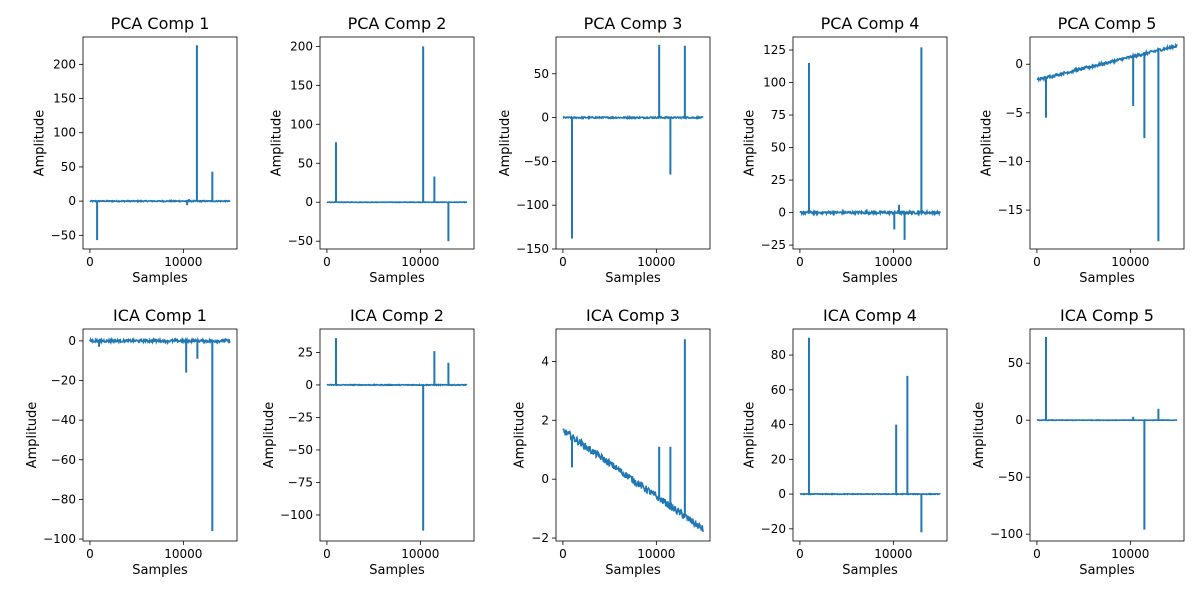  Describe the element at coordinates (545, 361) in the screenshot. I see `y-tick-label: 4` at that location.